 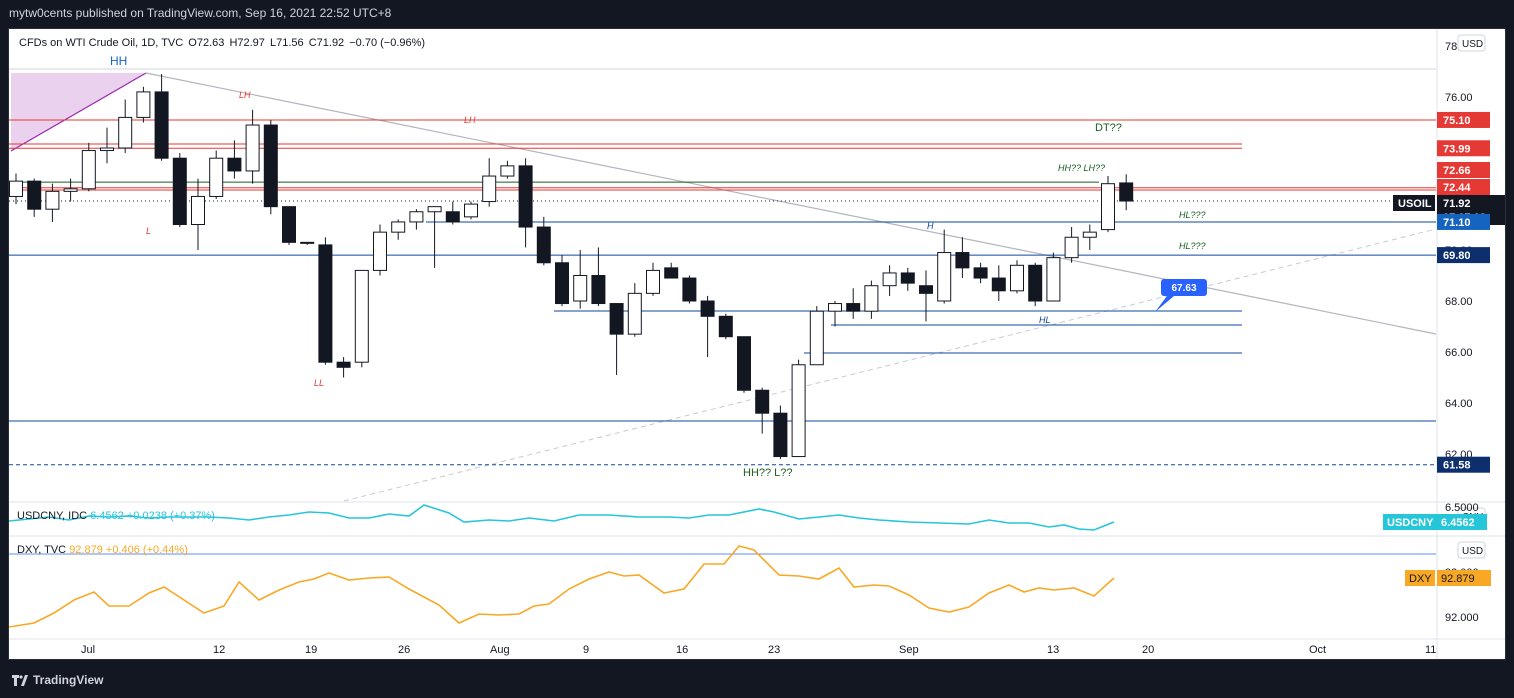 I want to click on currency-usd-main: USD, so click(x=1472, y=44).